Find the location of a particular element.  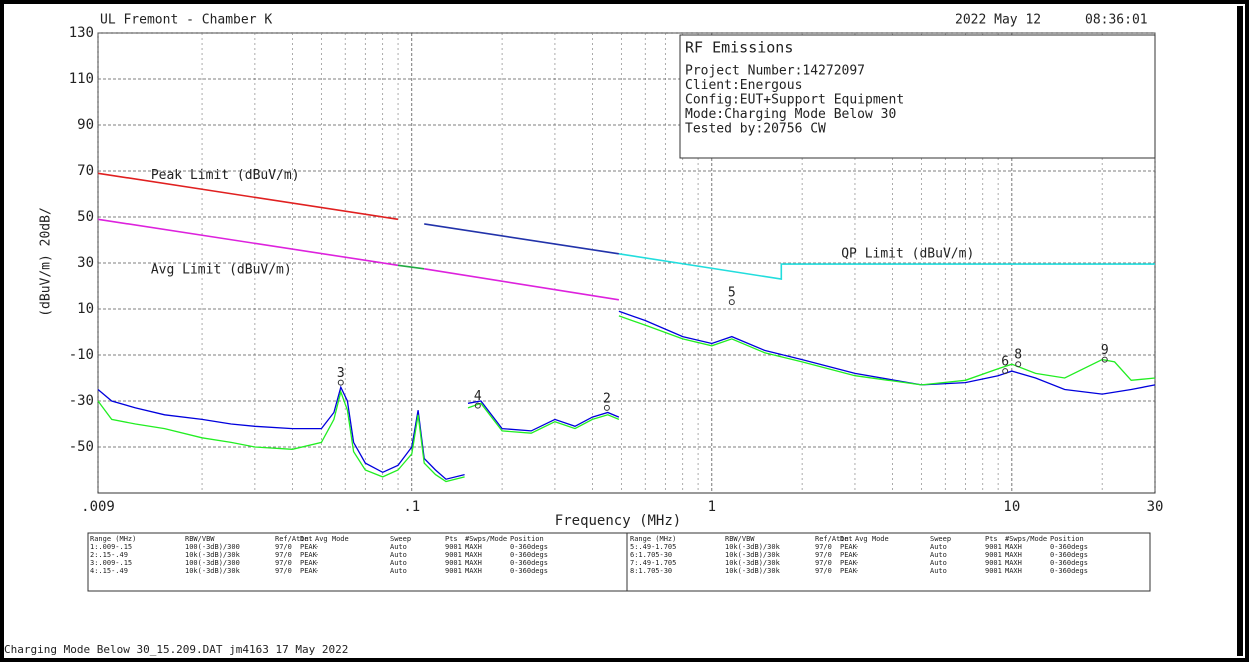

table-header: #Swps/Mode is located at coordinates (1026, 539).